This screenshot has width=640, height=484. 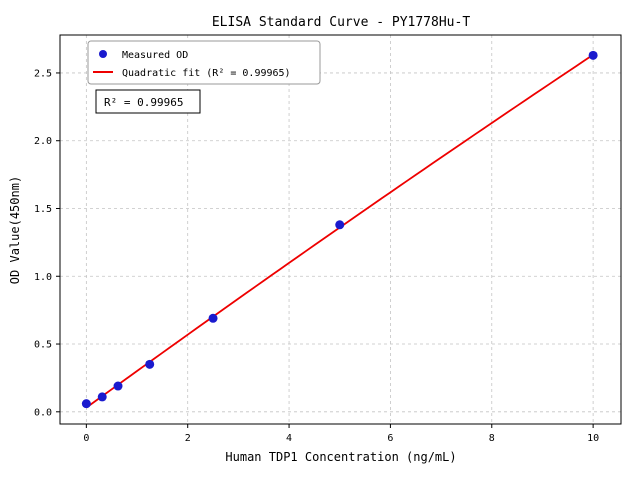 I want to click on legend-box, so click(x=204, y=62).